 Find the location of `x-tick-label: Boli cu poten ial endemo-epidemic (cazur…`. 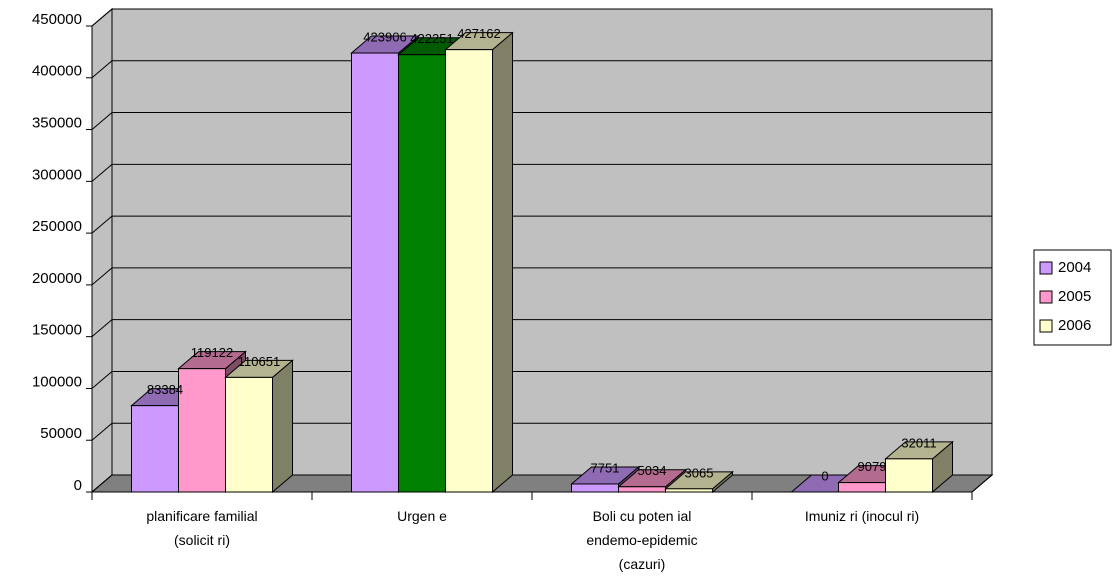

x-tick-label: Boli cu poten ial endemo-epidemic (cazur… is located at coordinates (642, 540).